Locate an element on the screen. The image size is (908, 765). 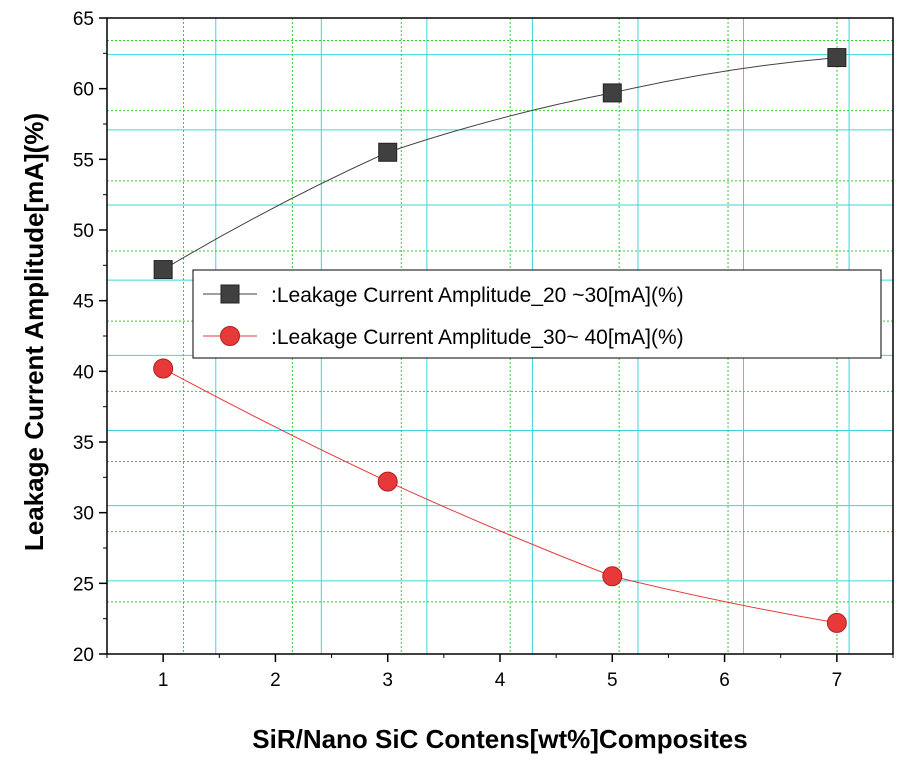
y-tick-label: 40 is located at coordinates (83, 372).